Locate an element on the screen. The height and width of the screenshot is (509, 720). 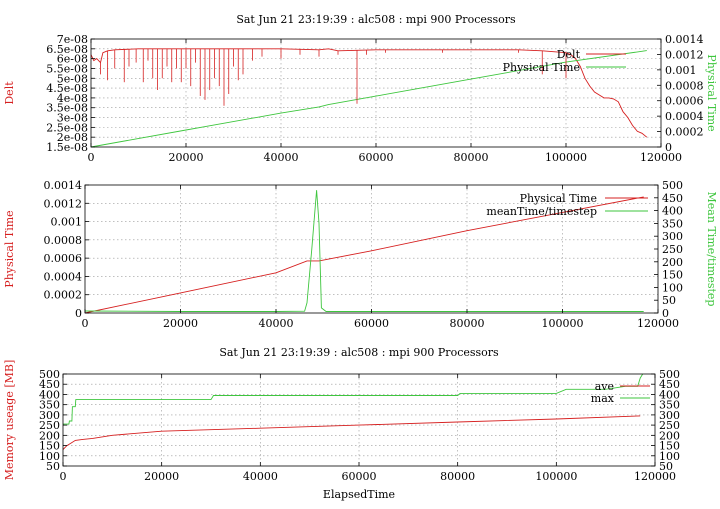
y-tick-label: 4e-08 is located at coordinates (72, 98).